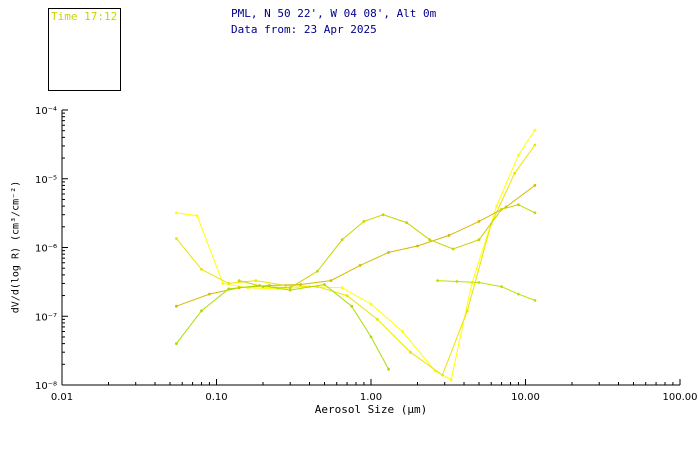 The image size is (700, 450). What do you see at coordinates (46, 317) in the screenshot?
I see `y-tick-label: 10⁻⁷` at bounding box center [46, 317].